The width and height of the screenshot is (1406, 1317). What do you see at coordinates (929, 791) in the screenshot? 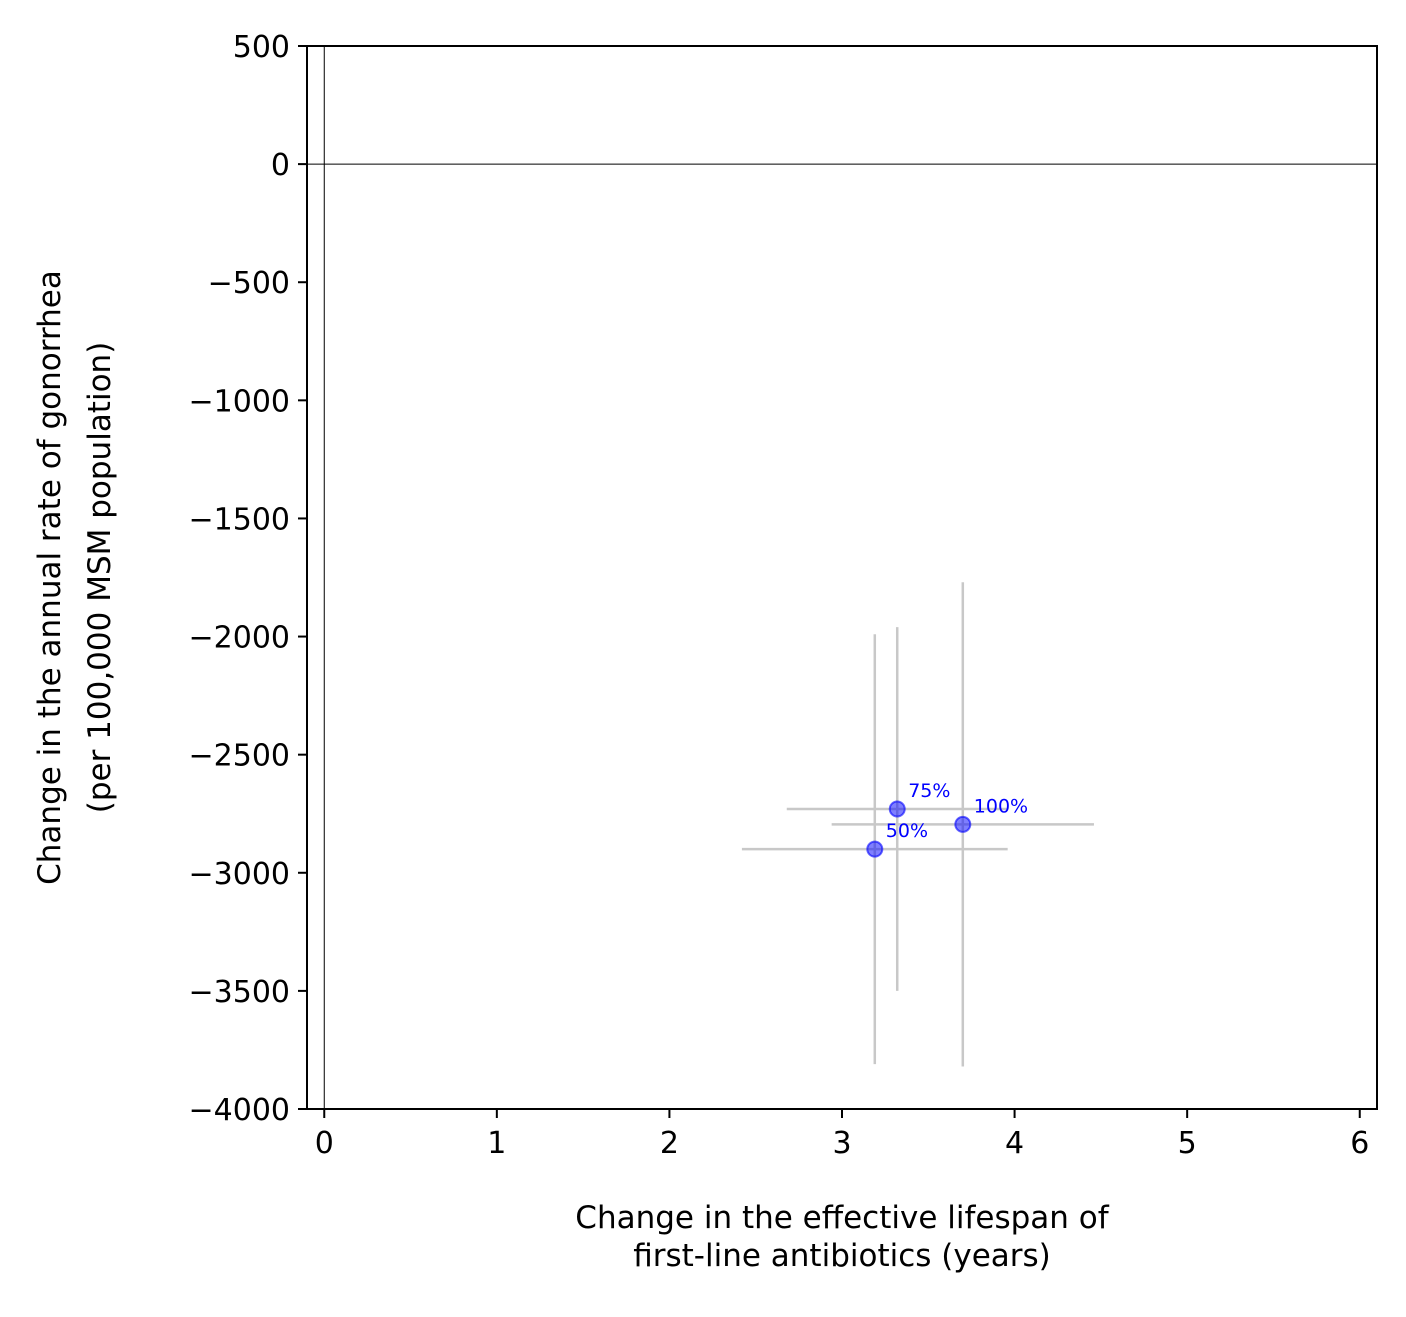
I see `point-label-1: 75%` at bounding box center [929, 791].